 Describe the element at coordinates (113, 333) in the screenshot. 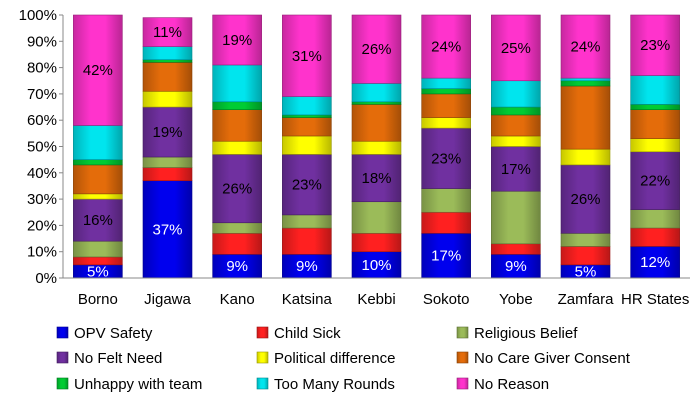

I see `legend-label: OPV Safety` at that location.